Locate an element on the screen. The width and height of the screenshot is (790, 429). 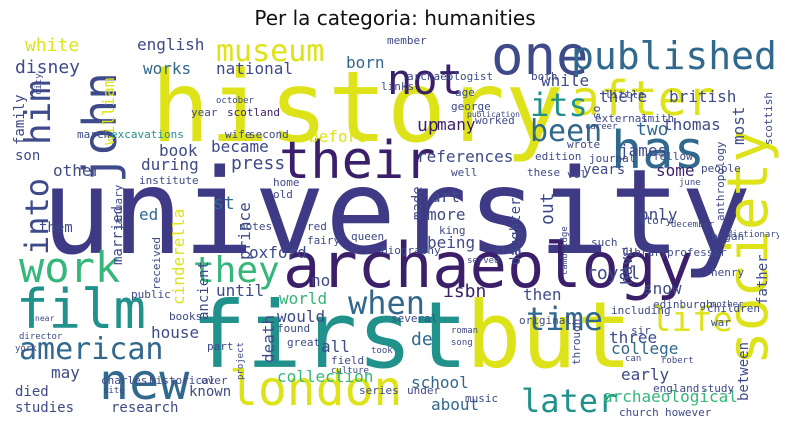
word-scotland: scotland is located at coordinates (253, 112).